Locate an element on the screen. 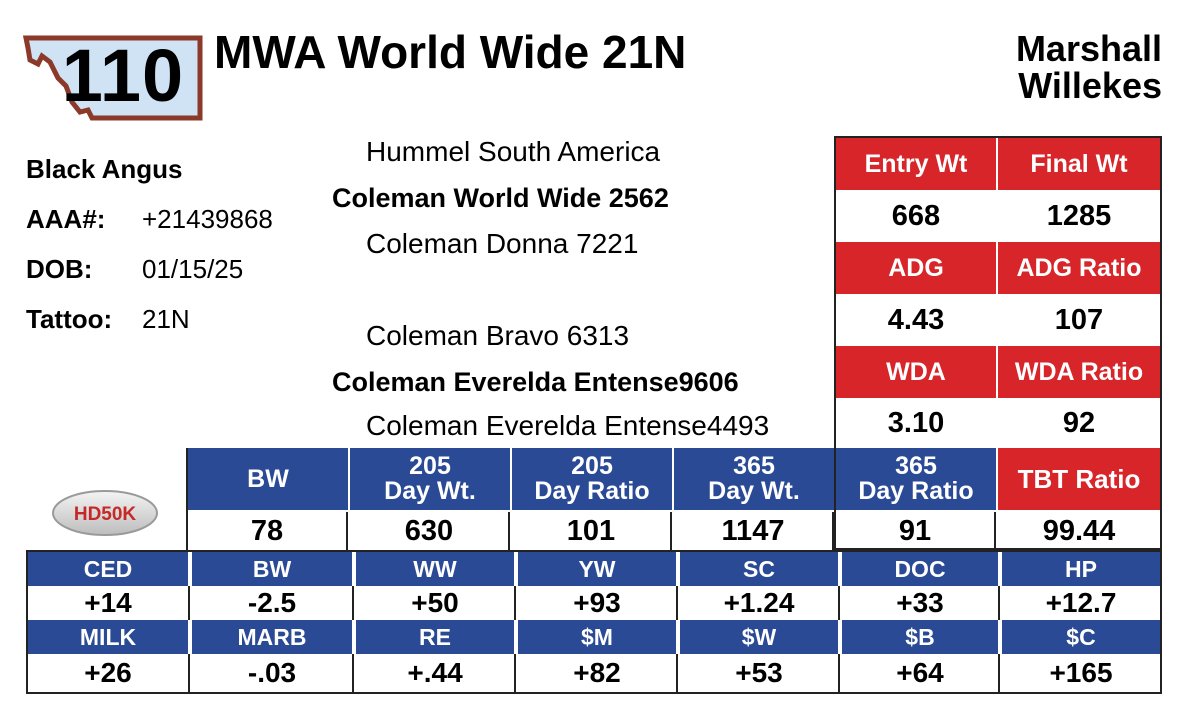 This screenshot has height=706, width=1192. epd-header-dollar-c: $C is located at coordinates (1081, 637).